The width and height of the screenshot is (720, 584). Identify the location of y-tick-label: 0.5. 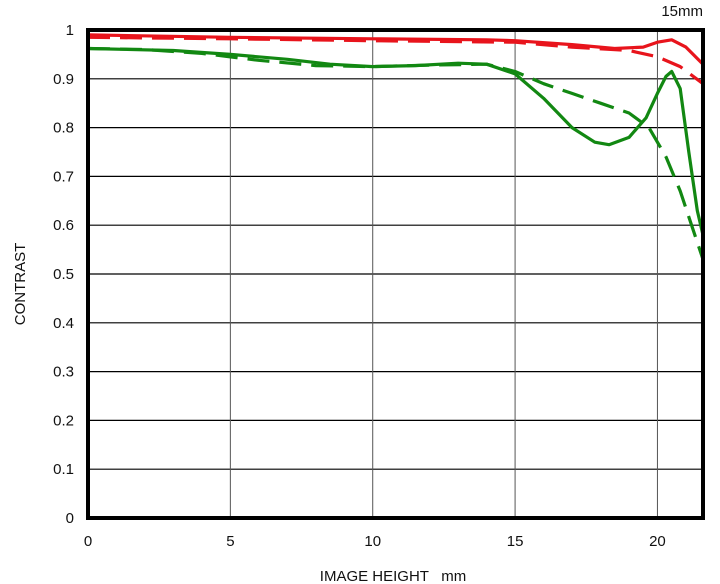
(63, 274).